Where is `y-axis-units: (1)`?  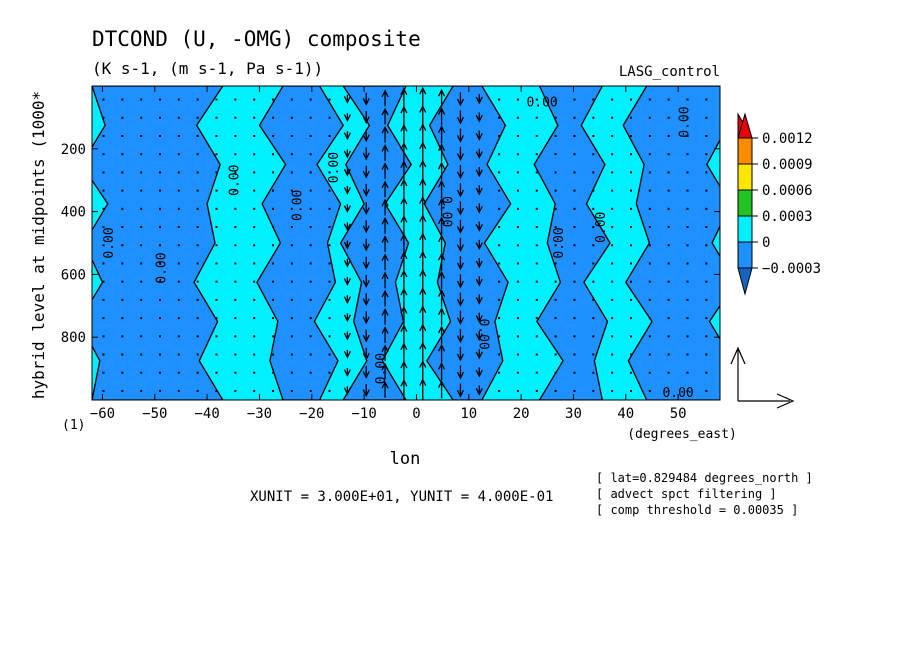
y-axis-units: (1) is located at coordinates (73, 425).